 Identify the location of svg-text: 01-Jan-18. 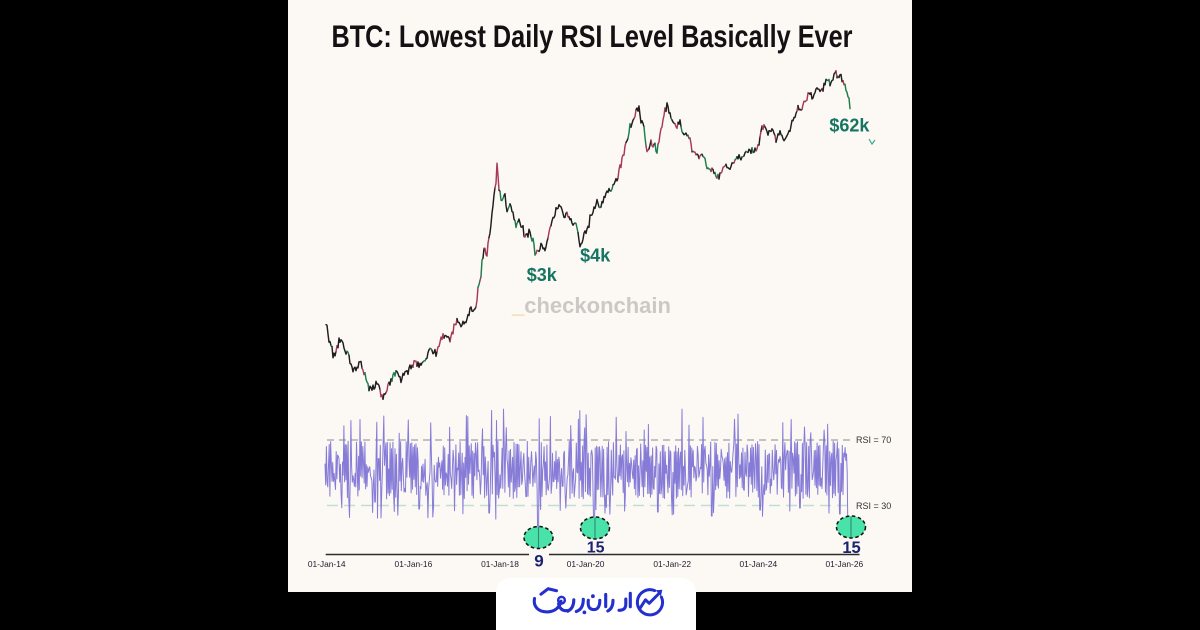
(500, 564).